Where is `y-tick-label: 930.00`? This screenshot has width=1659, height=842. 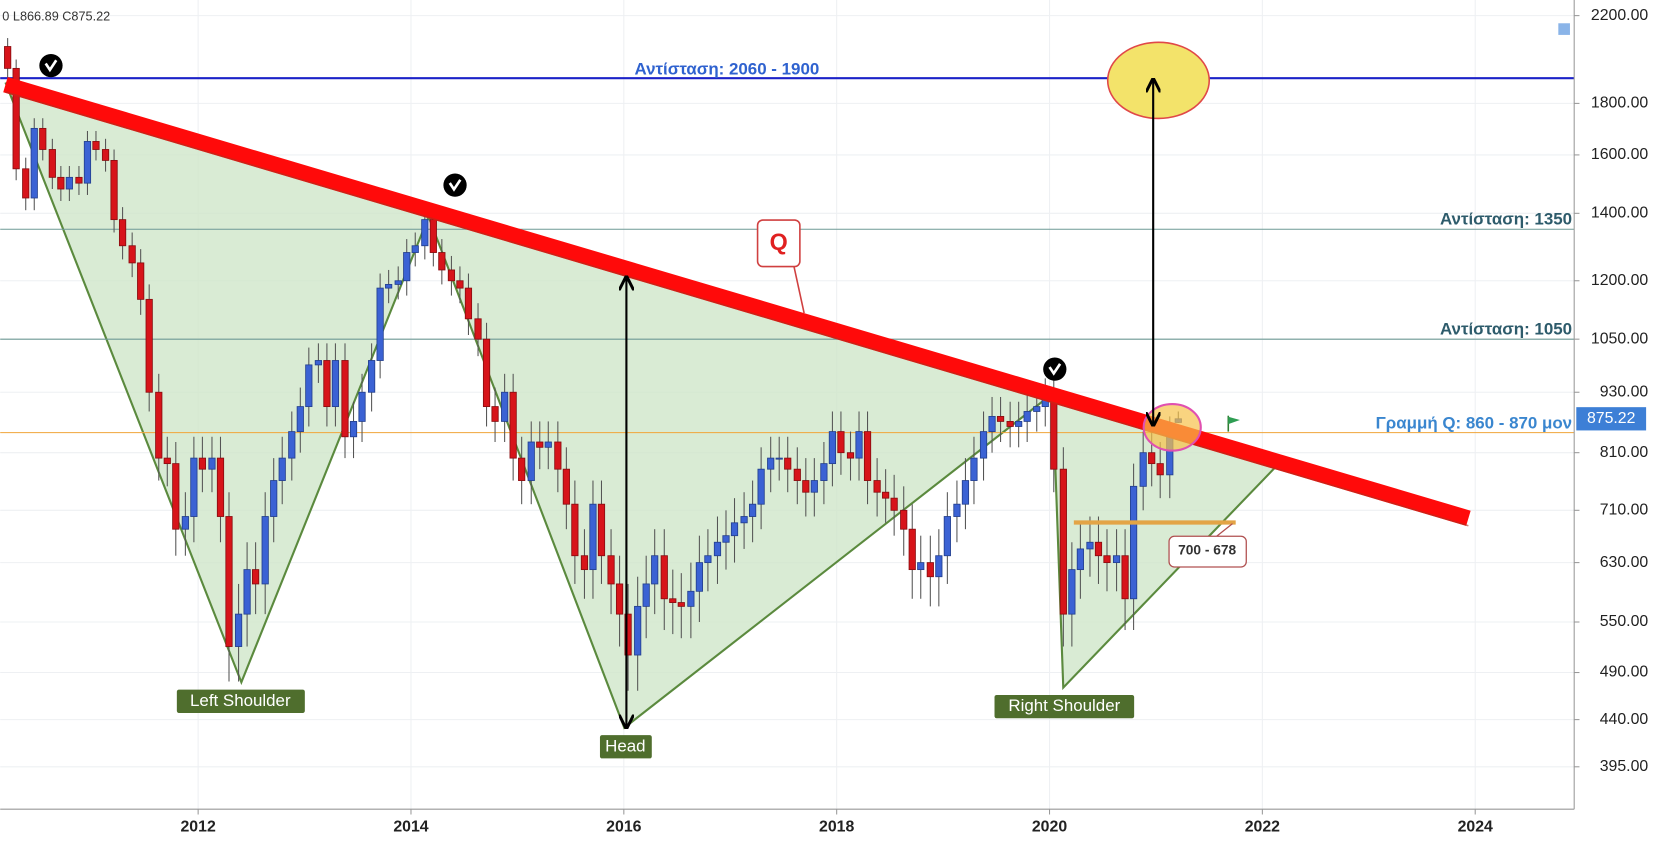 y-tick-label: 930.00 is located at coordinates (1624, 391).